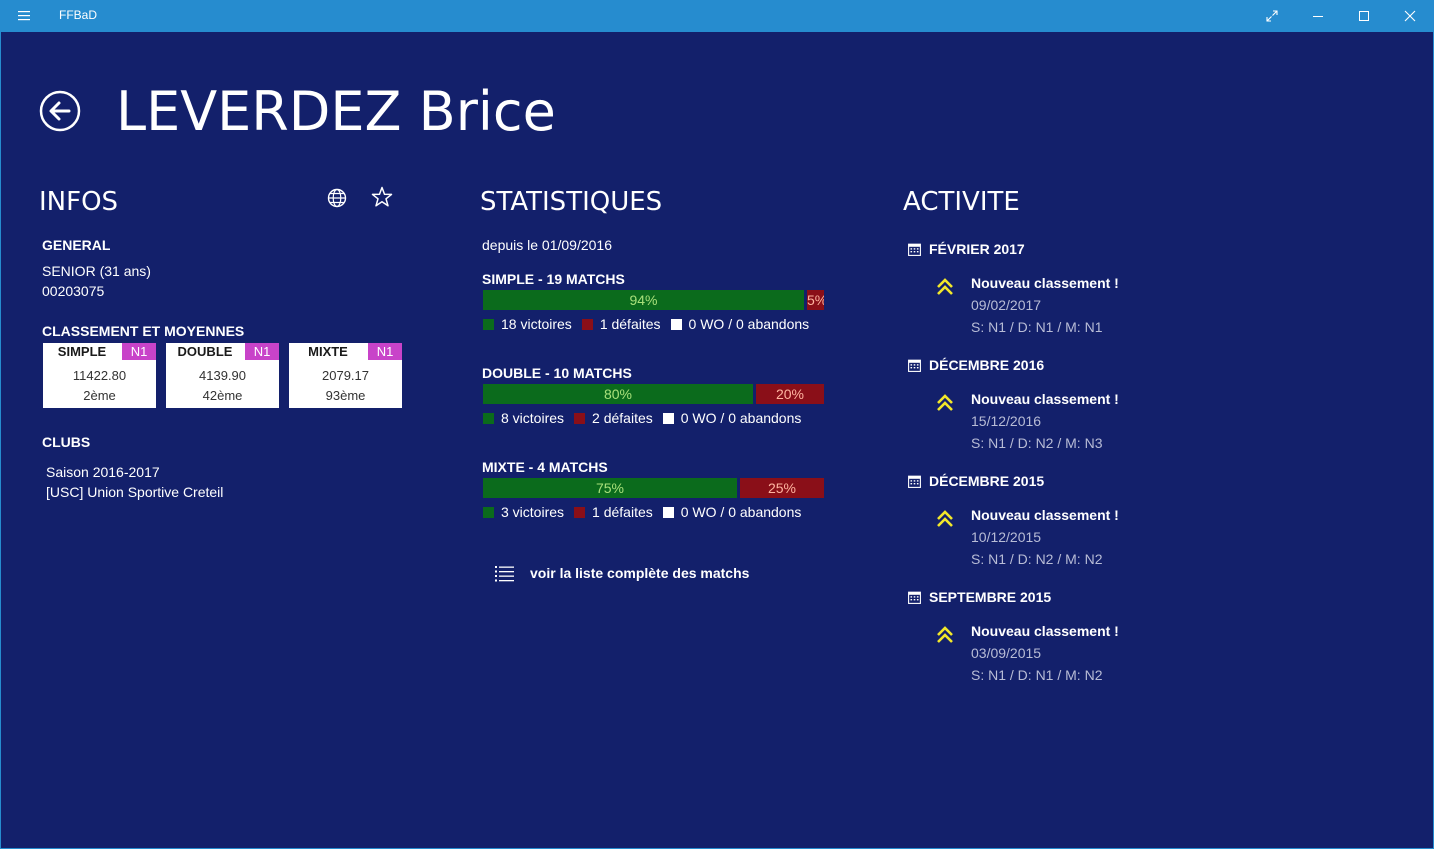 Image resolution: width=1434 pixels, height=849 pixels. I want to click on activity-month-header: DÉCEMBRE 2015, so click(976, 481).